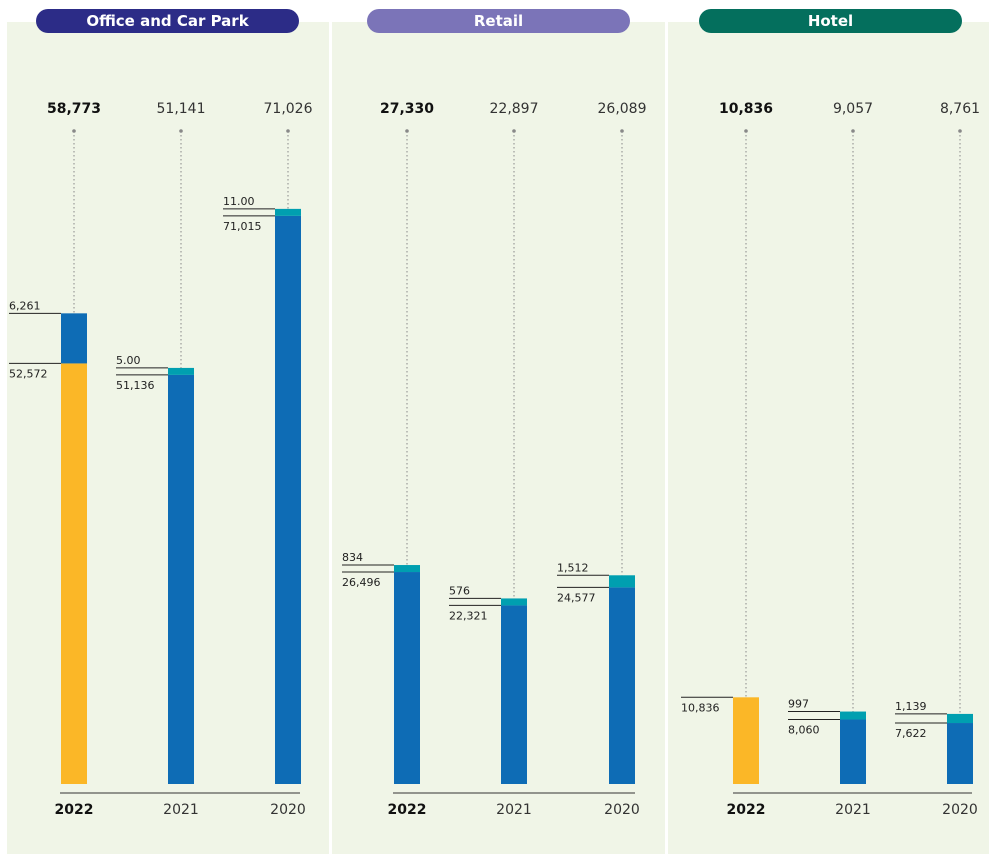 The height and width of the screenshot is (861, 997). Describe the element at coordinates (74, 109) in the screenshot. I see `office-total-2022: 58,773` at that location.